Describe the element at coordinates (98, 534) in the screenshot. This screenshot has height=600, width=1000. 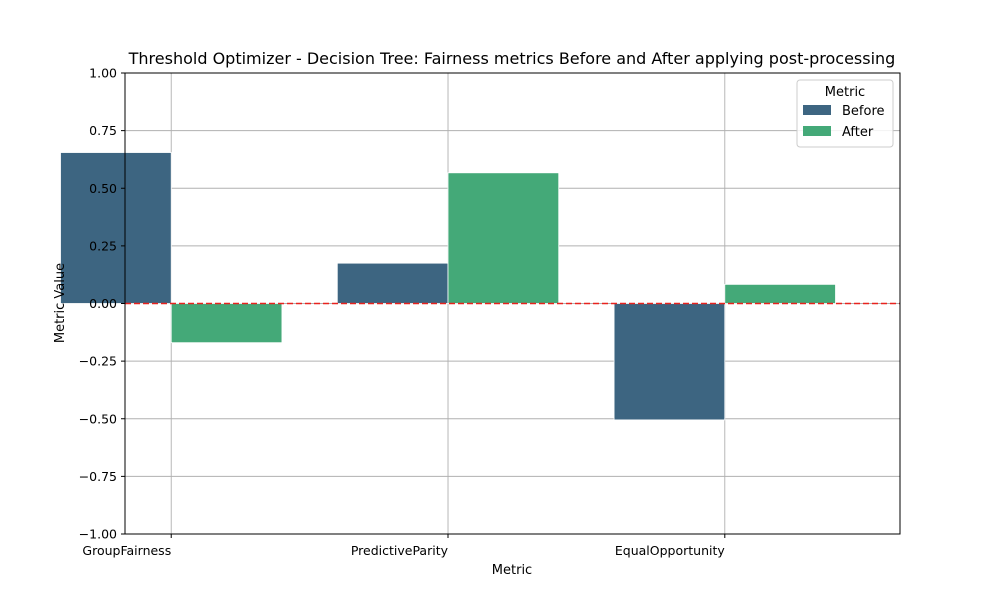
I see `y-tick-label: −1.00` at that location.